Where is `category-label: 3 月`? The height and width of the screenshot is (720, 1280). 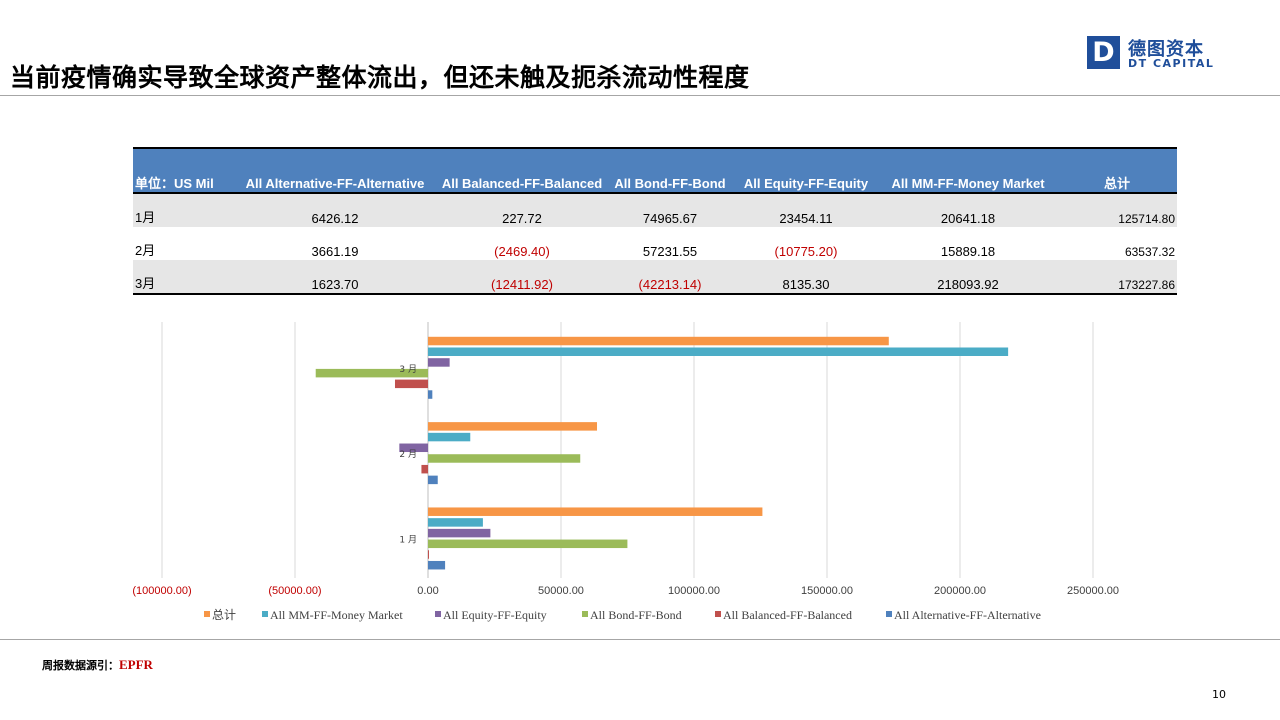 category-label: 3 月 is located at coordinates (408, 369).